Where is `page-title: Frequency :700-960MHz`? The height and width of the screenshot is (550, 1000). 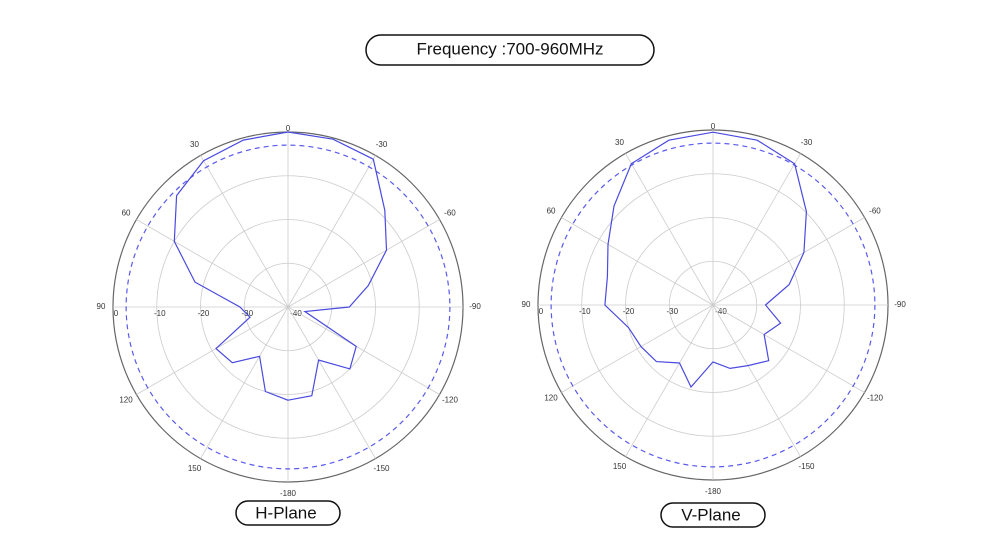
page-title: Frequency :700-960MHz is located at coordinates (509, 48).